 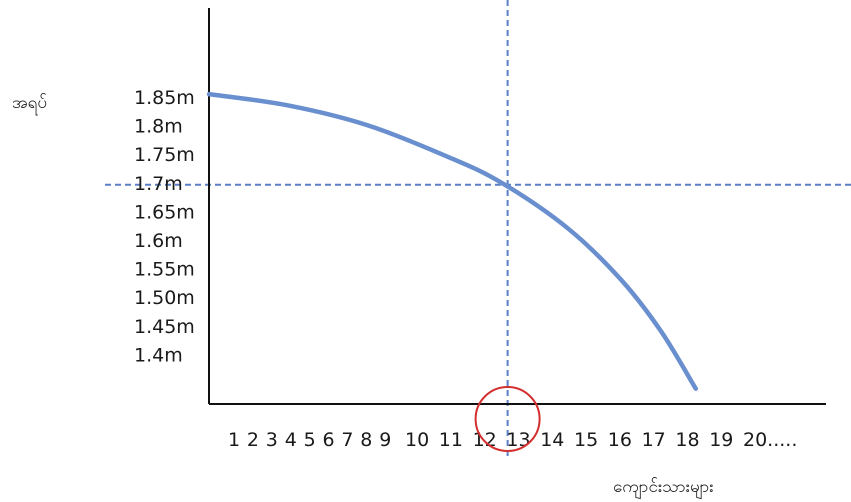 What do you see at coordinates (366, 440) in the screenshot?
I see `x-tick-label: 8` at bounding box center [366, 440].